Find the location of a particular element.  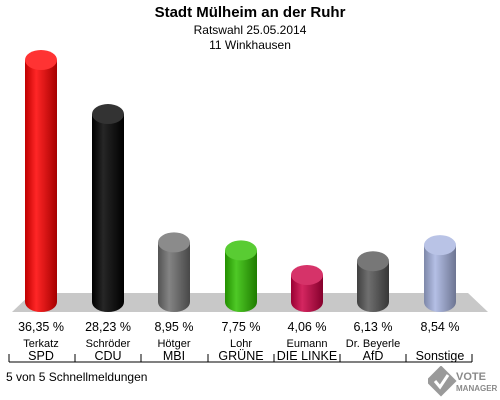

bar-sonstige is located at coordinates (440, 273).